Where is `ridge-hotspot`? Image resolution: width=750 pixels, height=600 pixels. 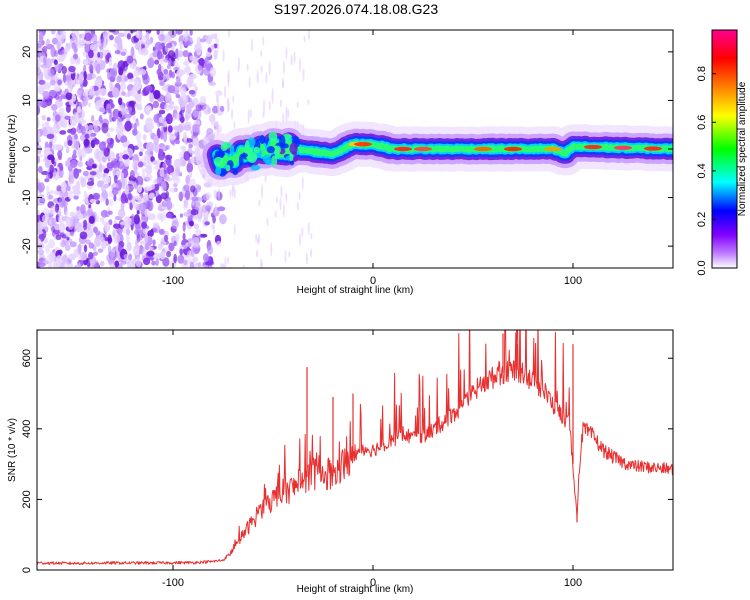 ridge-hotspot is located at coordinates (363, 144).